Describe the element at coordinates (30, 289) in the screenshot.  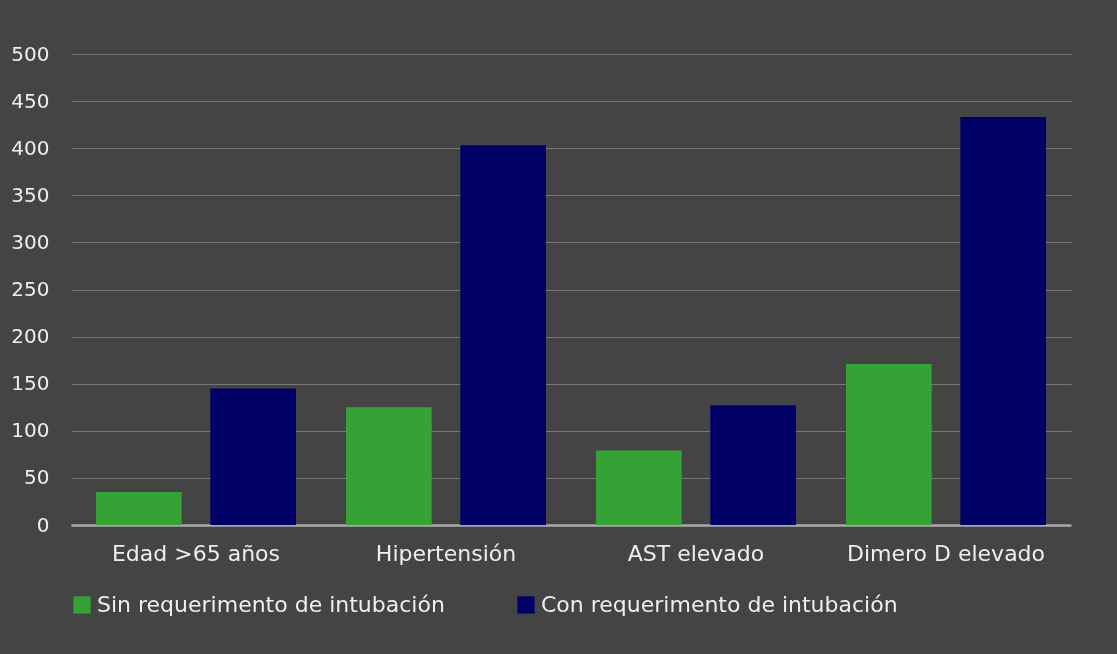
I see `y-tick-label: 250` at that location.